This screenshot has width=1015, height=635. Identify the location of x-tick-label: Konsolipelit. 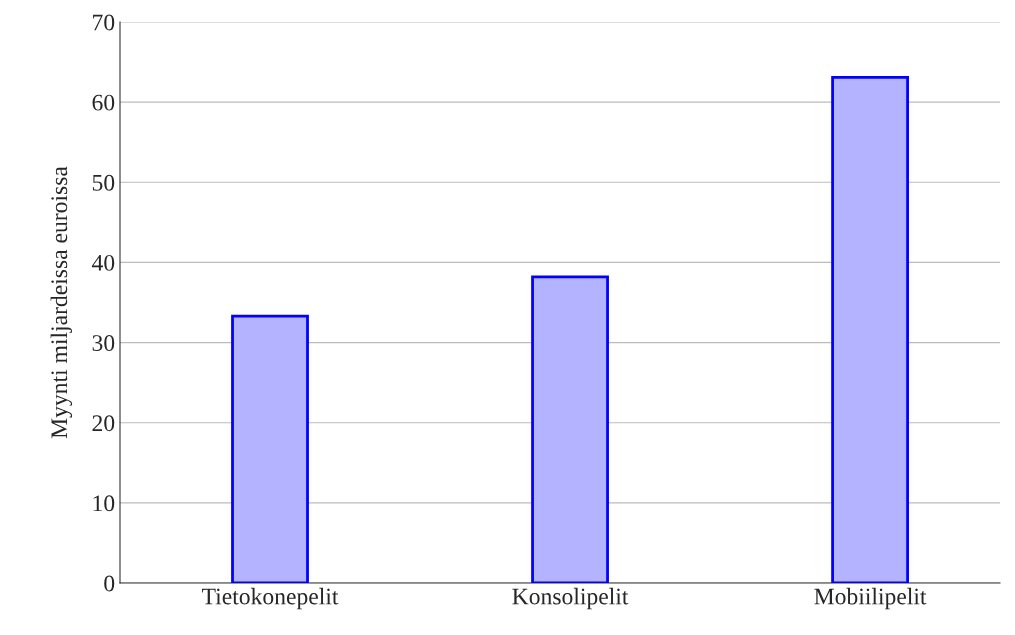
(570, 598).